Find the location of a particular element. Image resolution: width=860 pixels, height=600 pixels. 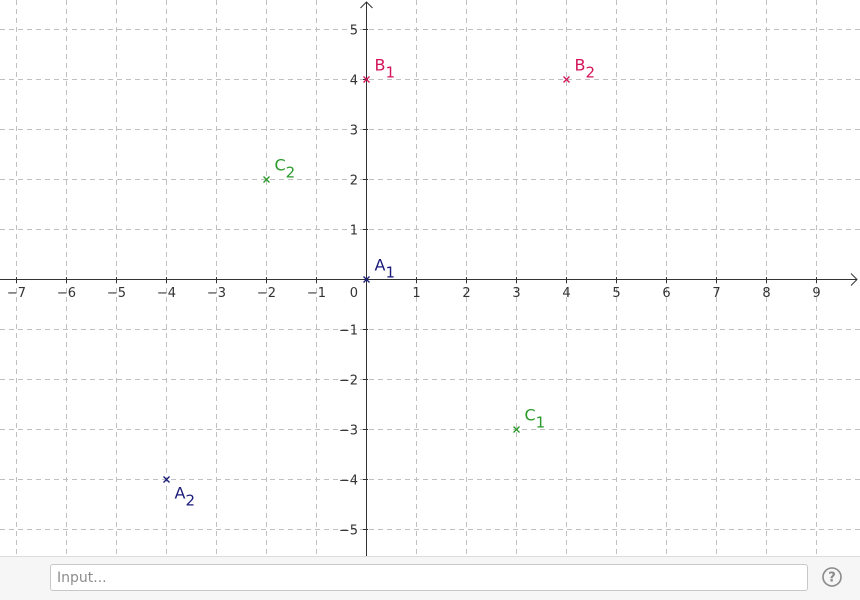

x-tick-label: 2 is located at coordinates (466, 293).